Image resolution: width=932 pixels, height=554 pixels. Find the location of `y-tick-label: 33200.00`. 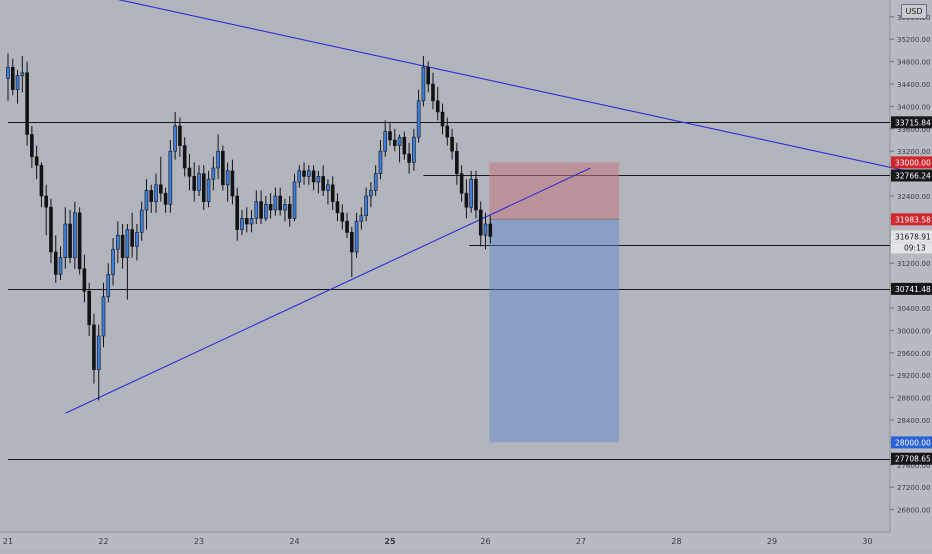

y-tick-label: 33200.00 is located at coordinates (913, 152).